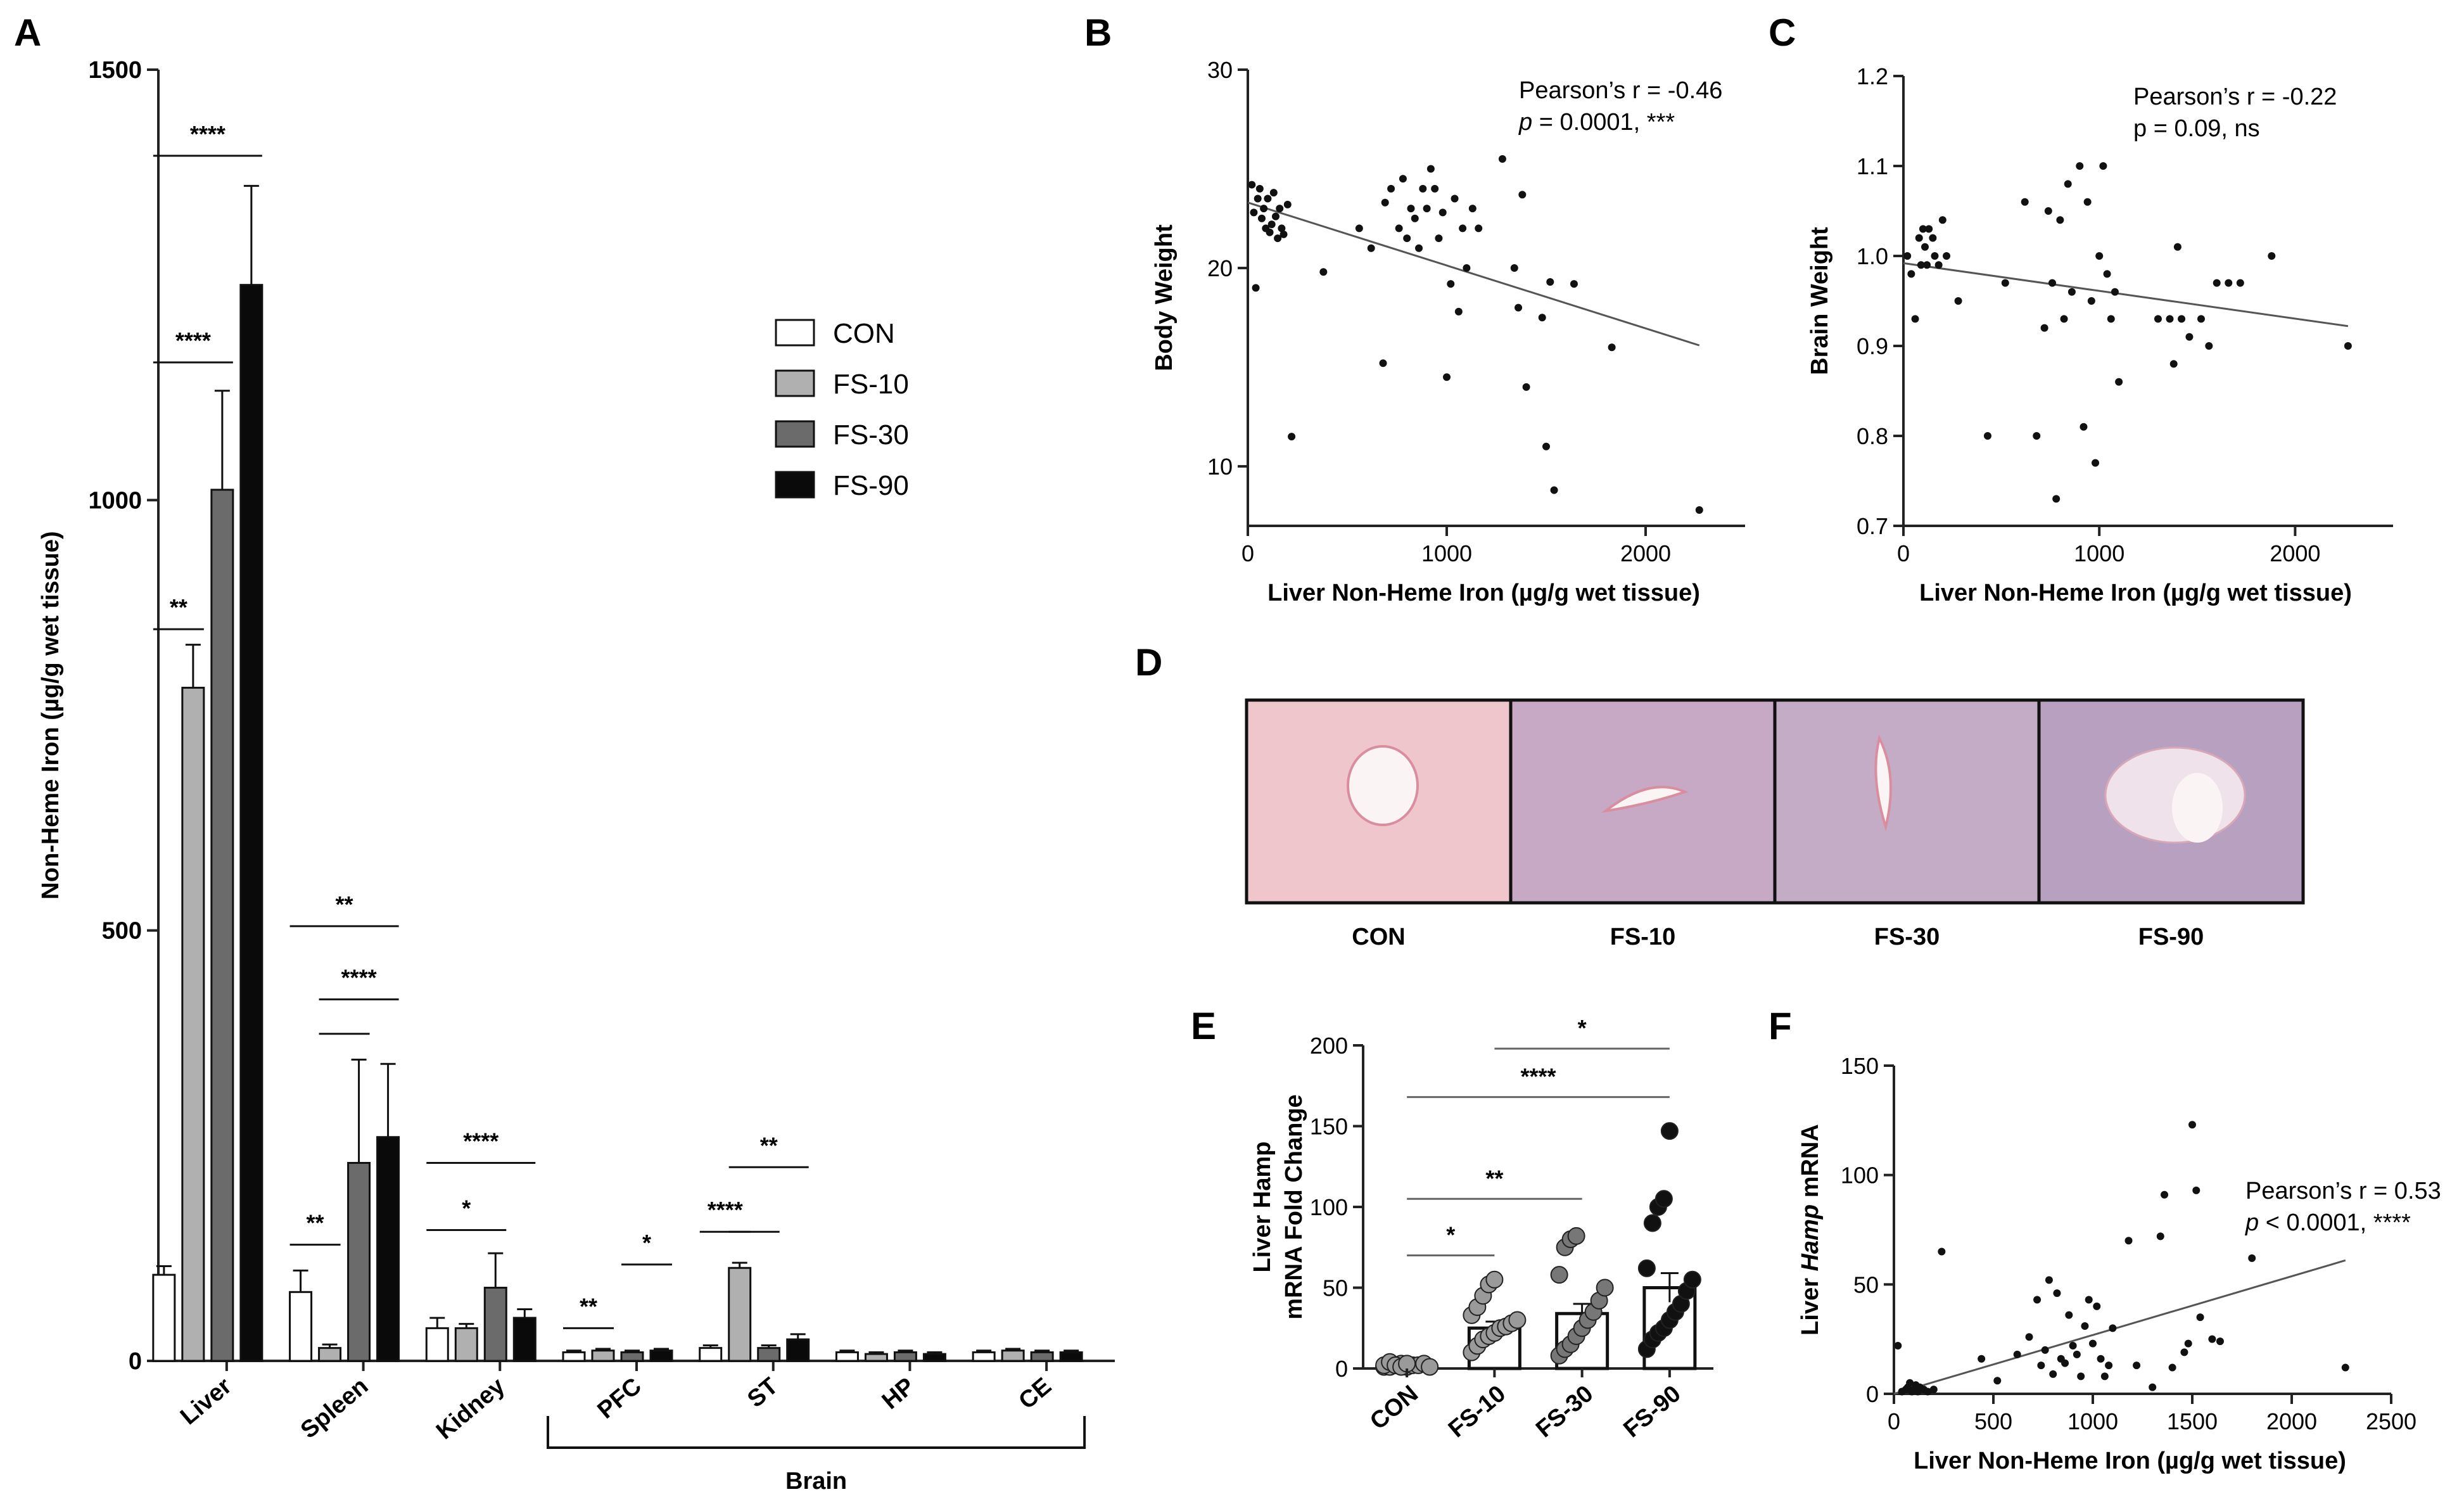 The width and height of the screenshot is (2464, 1499). I want to click on annotation-p: p < 0.0001, ****, so click(2328, 1222).